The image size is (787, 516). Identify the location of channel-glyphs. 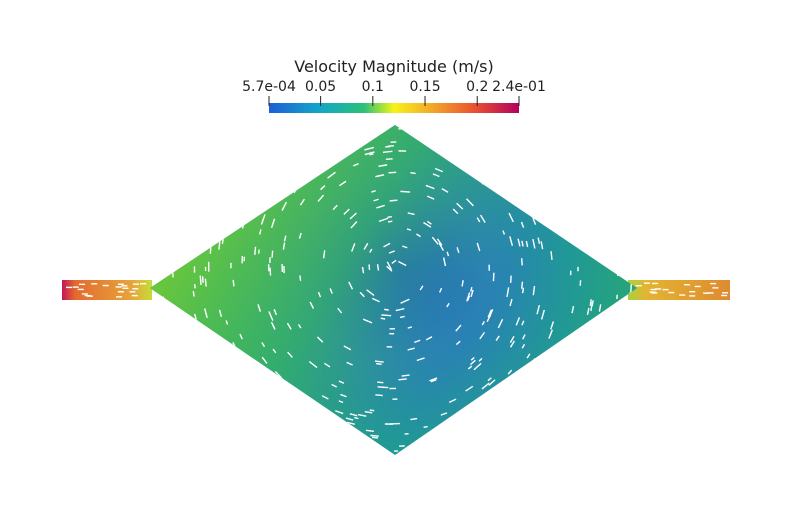
(397, 290).